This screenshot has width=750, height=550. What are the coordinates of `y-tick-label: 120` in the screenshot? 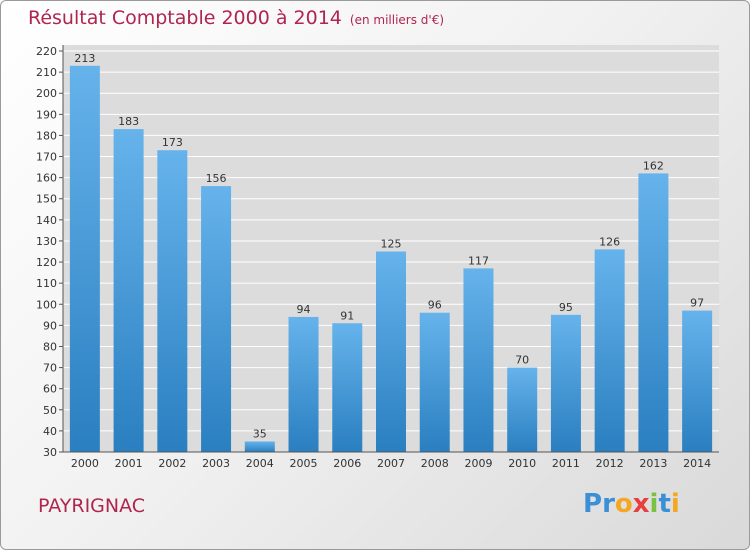 It's located at (46, 262).